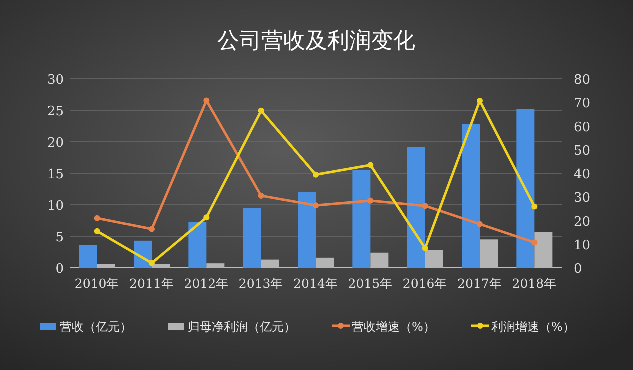  I want to click on y2-tick-label: 20, so click(582, 222).